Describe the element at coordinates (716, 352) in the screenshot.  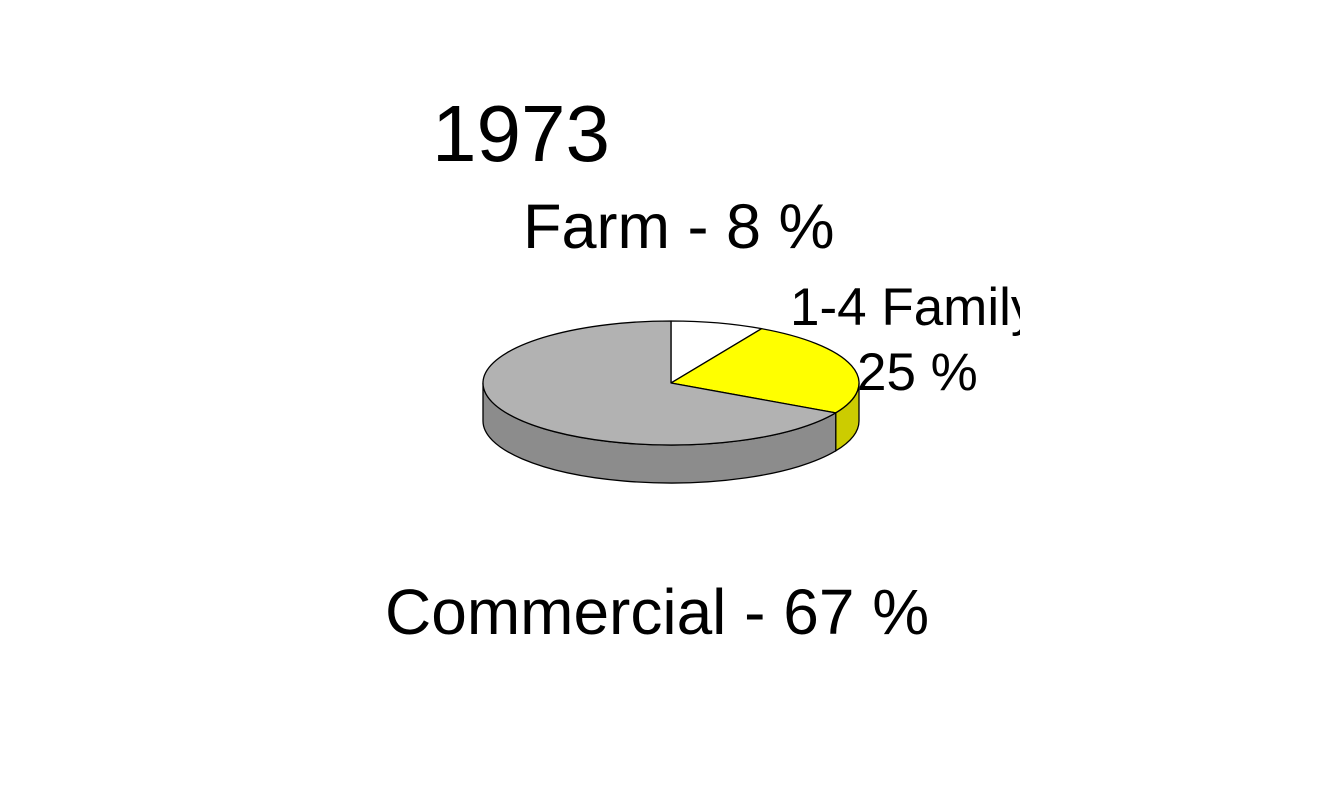
I see `pie-slice-farm` at that location.